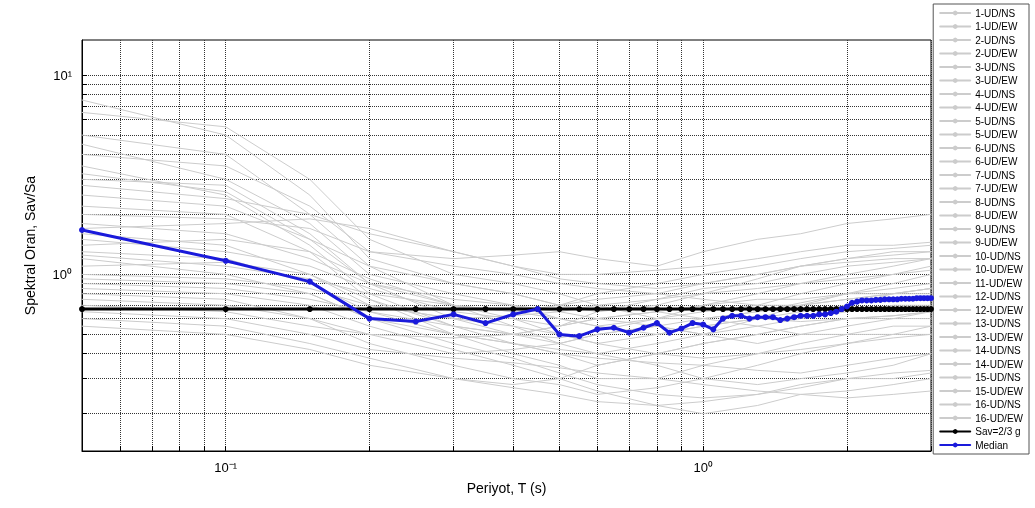 The image size is (1035, 508). I want to click on legend-label: 11-UD/EW, so click(999, 283).